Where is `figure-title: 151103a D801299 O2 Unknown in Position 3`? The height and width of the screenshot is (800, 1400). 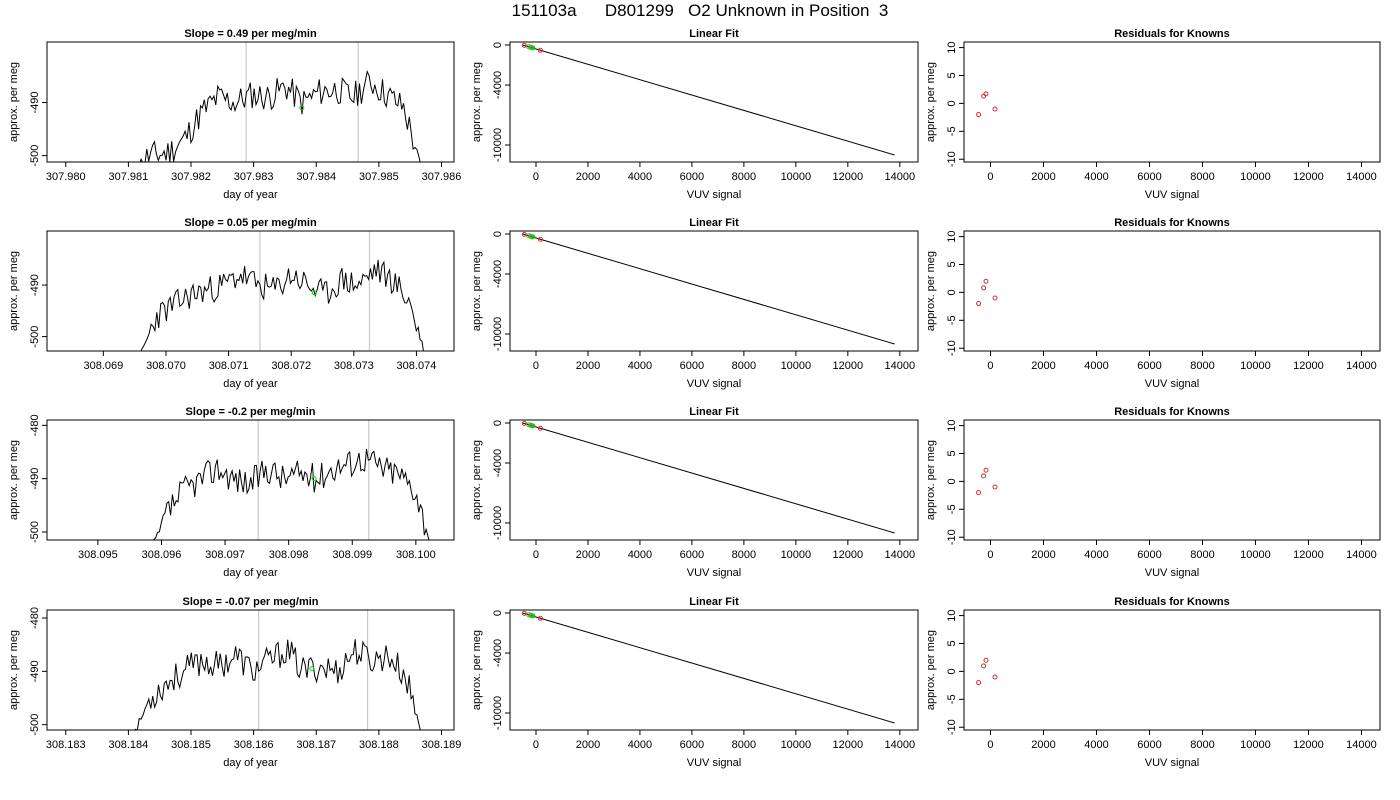 figure-title: 151103a D801299 O2 Unknown in Position 3 is located at coordinates (700, 10).